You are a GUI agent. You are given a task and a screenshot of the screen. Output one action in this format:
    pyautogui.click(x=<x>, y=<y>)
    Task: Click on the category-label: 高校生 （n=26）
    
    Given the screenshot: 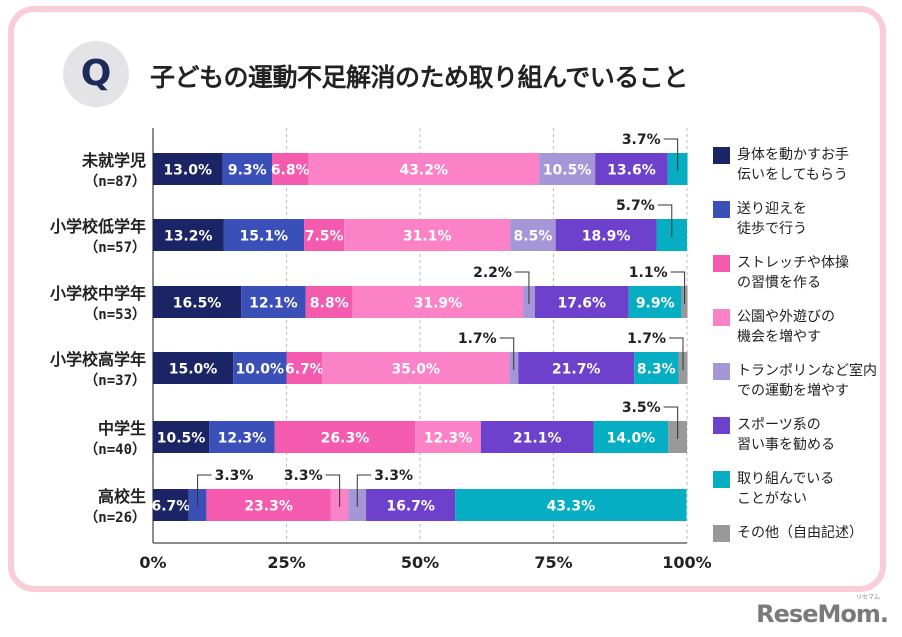 What is the action you would take?
    pyautogui.click(x=115, y=505)
    